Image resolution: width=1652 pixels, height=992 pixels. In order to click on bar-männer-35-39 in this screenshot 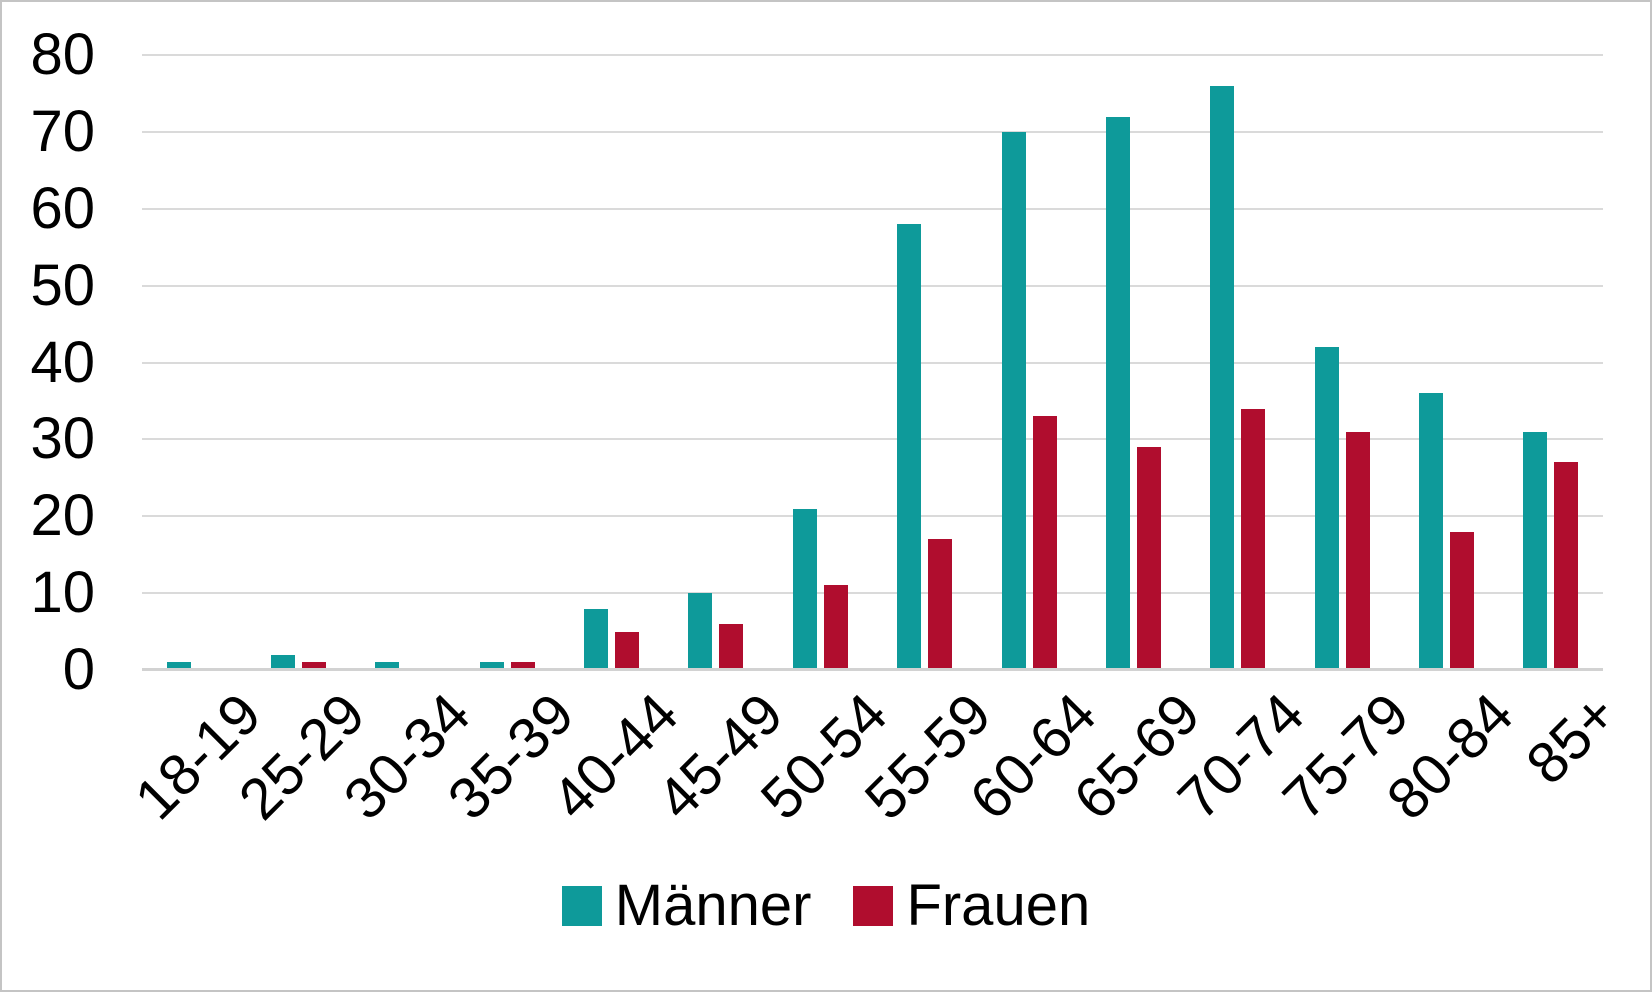, I will do `click(491, 666)`.